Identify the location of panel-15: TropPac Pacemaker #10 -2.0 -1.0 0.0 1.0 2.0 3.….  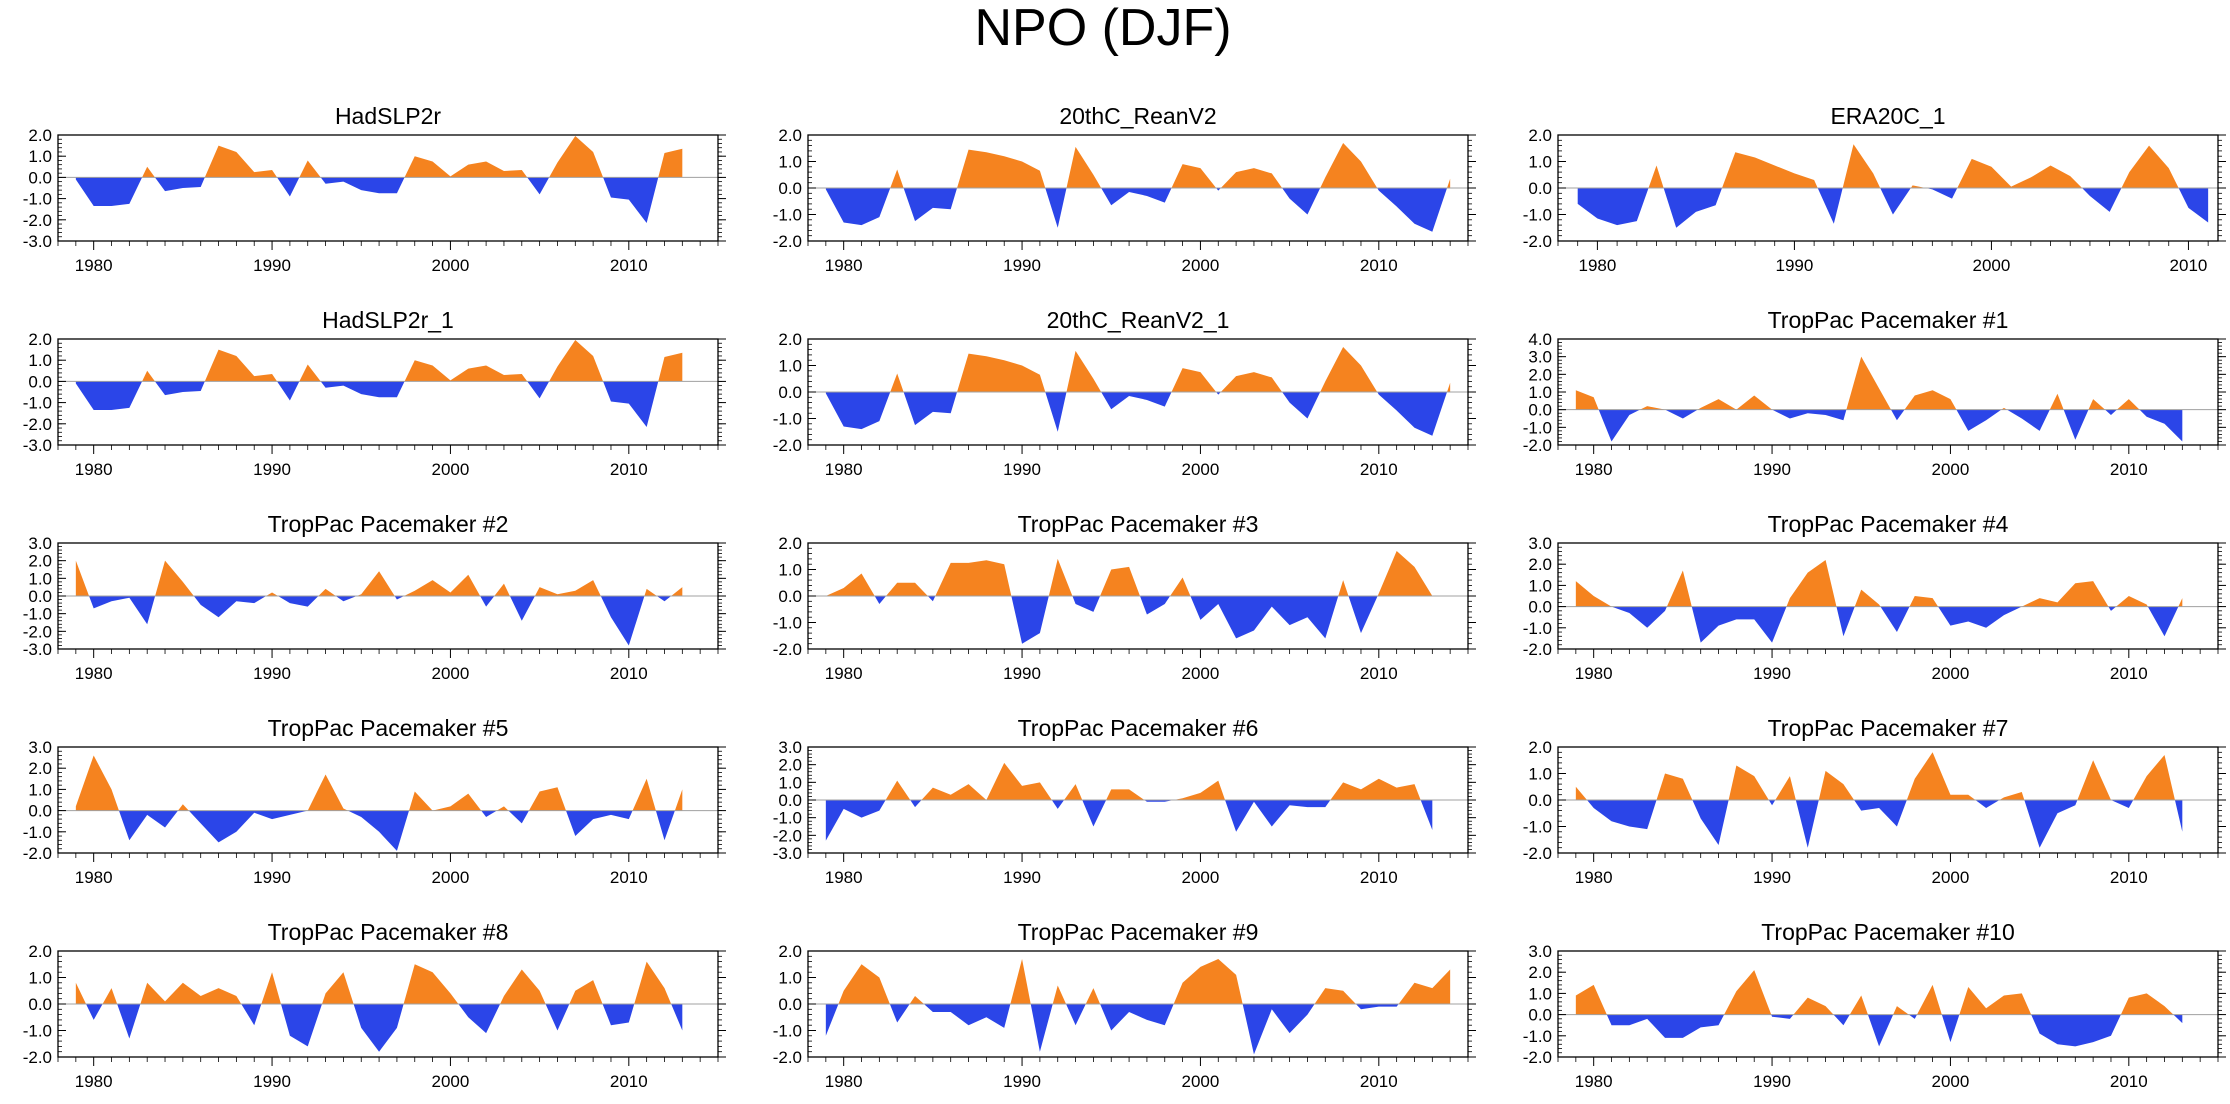
(1874, 1005).